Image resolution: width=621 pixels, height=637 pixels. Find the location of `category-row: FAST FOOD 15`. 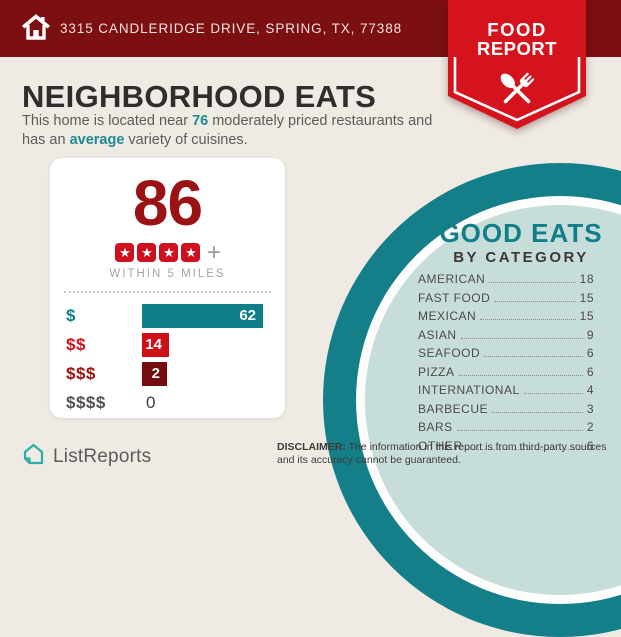

category-row: FAST FOOD 15 is located at coordinates (506, 298).